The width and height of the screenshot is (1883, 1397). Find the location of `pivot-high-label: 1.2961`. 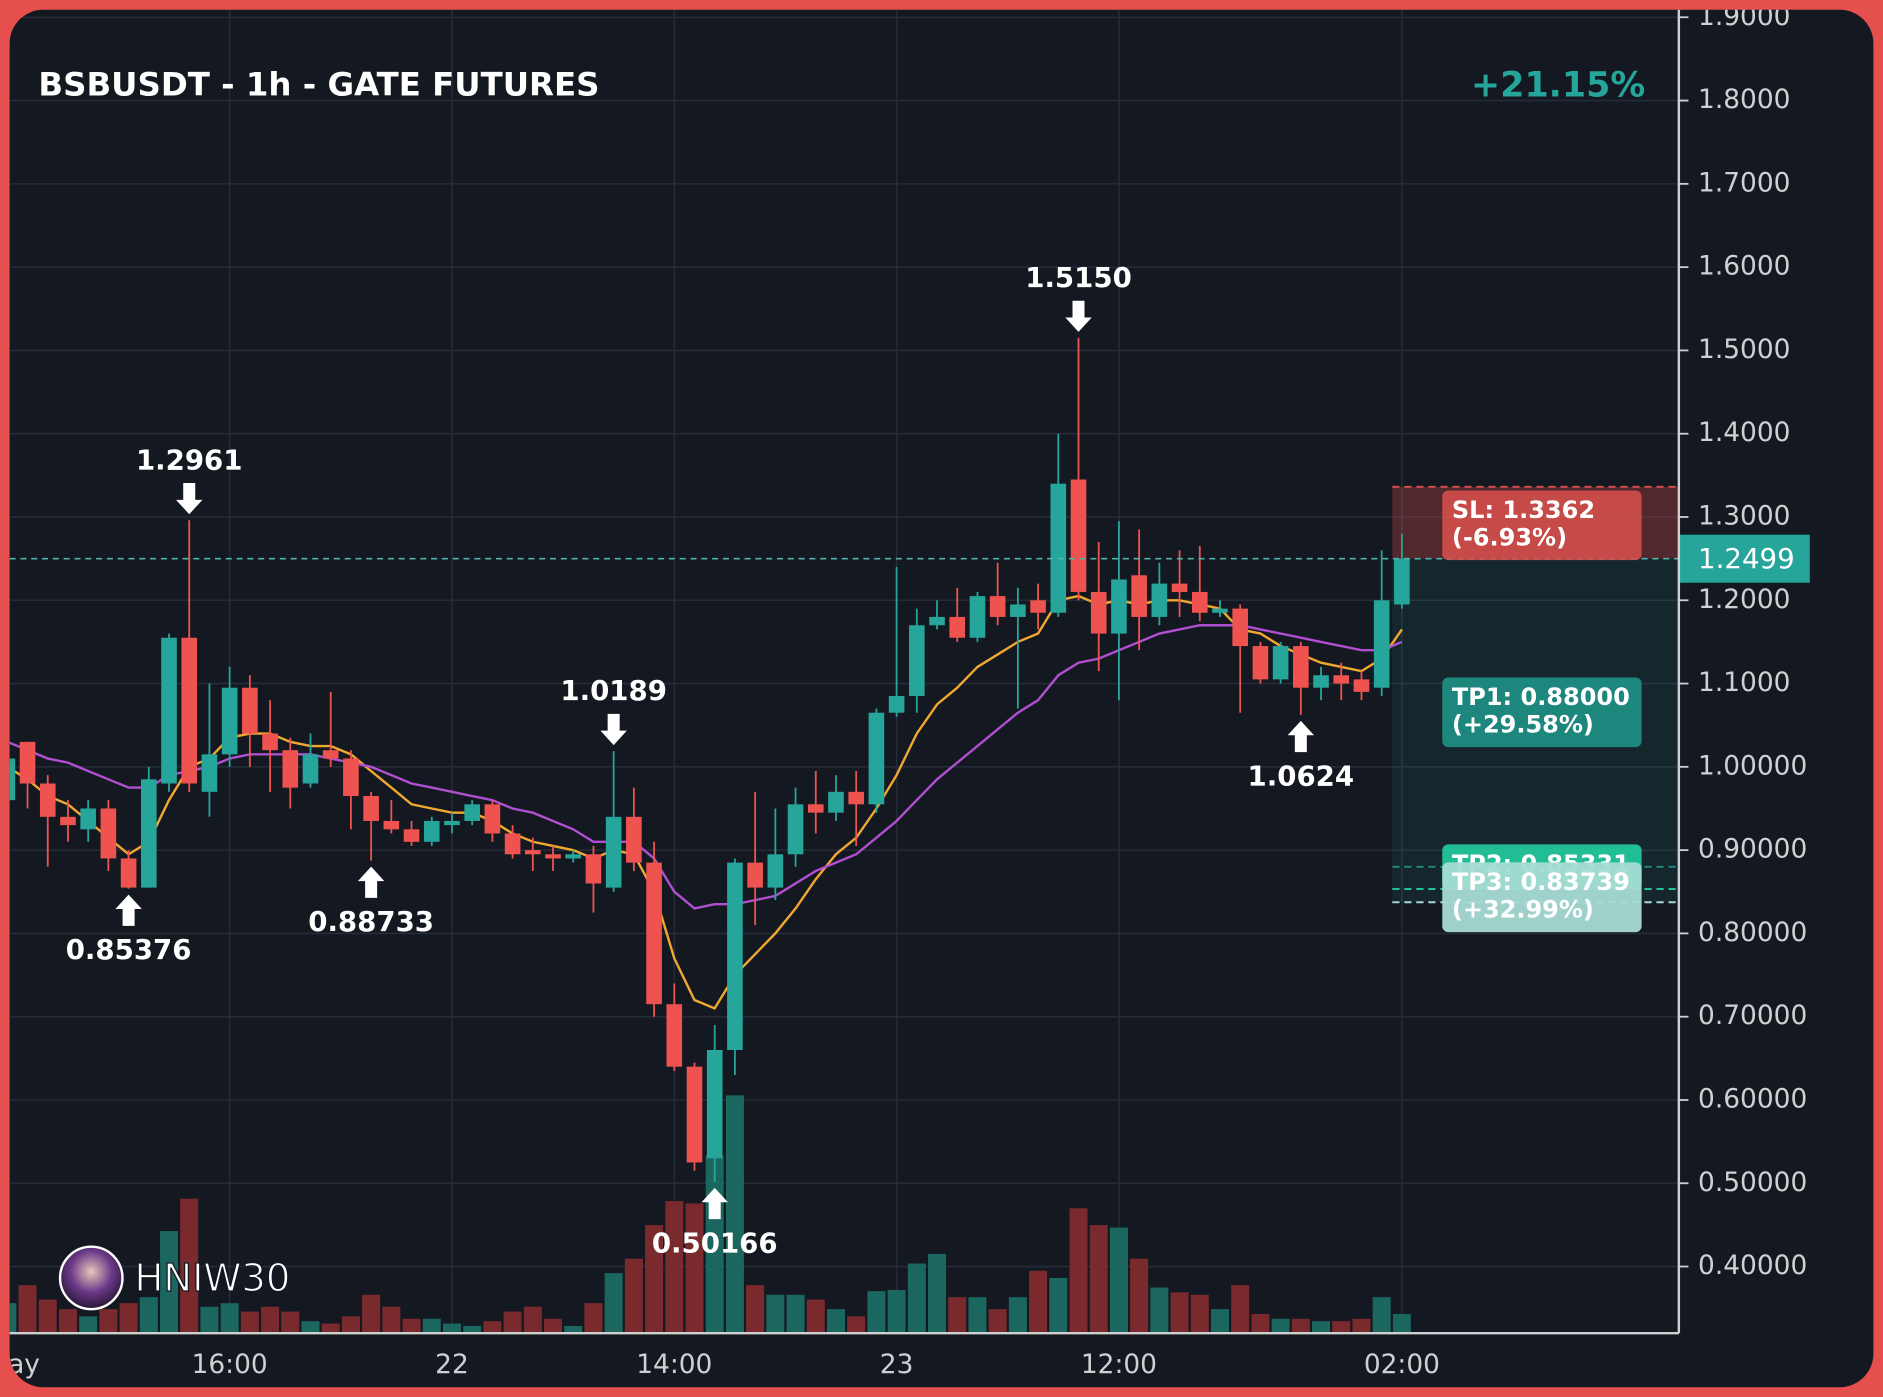

pivot-high-label: 1.2961 is located at coordinates (189, 459).